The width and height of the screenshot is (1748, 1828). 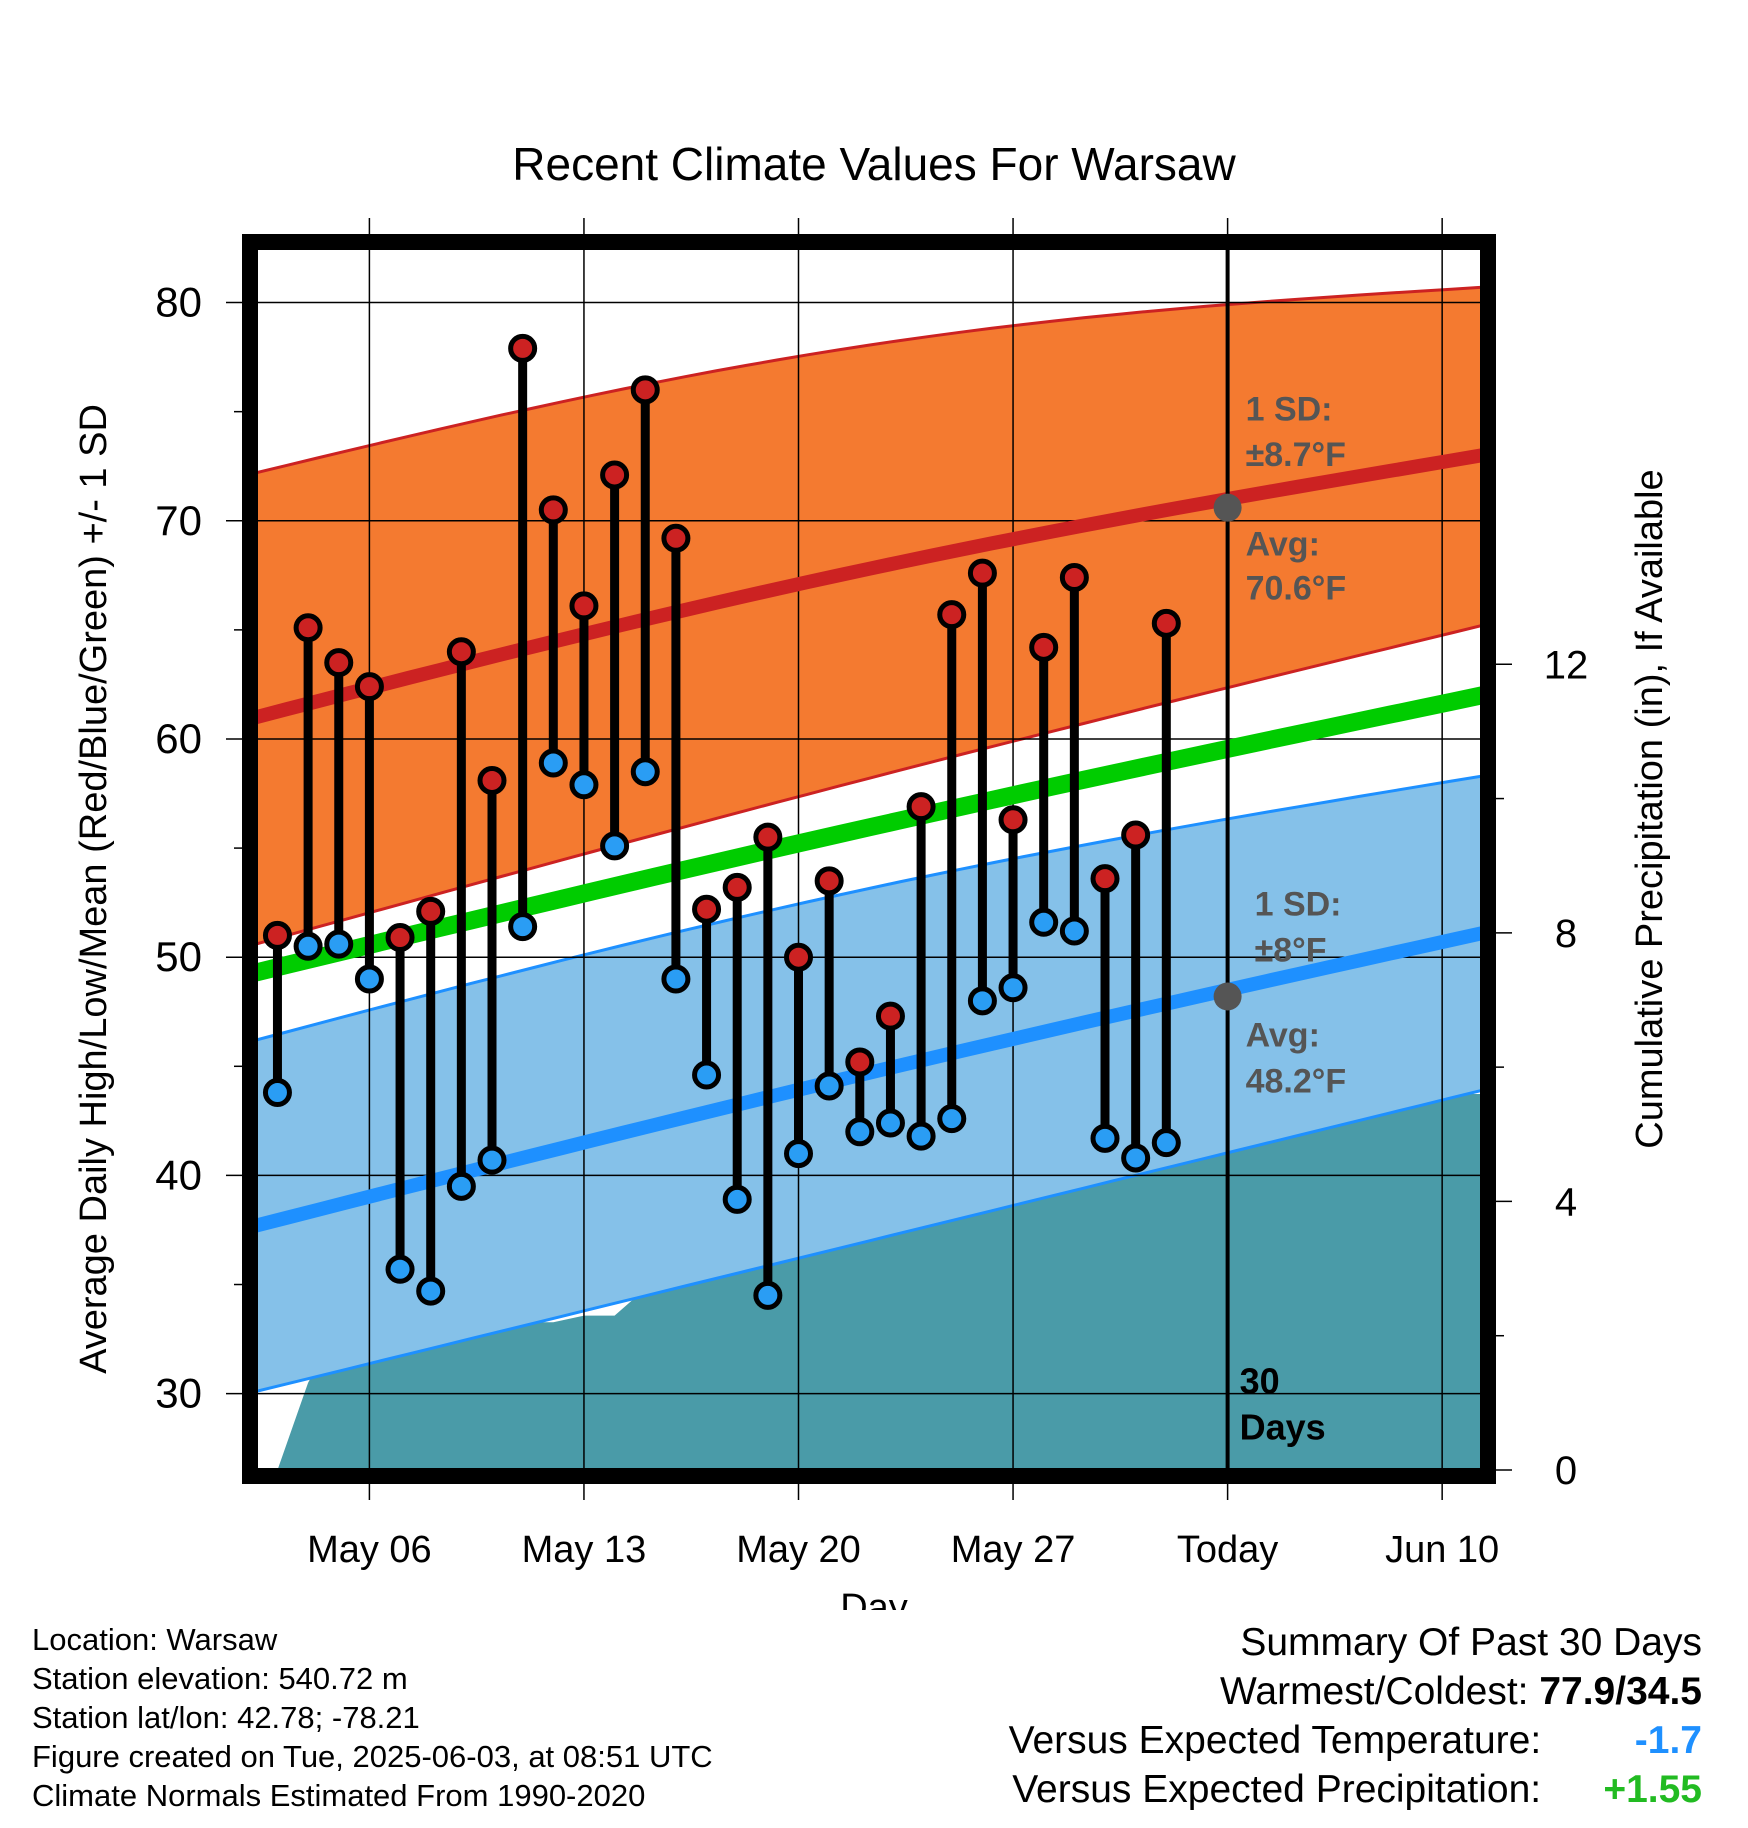 What do you see at coordinates (1277, 1789) in the screenshot?
I see `precip-label: Versus Expected Precipitation:` at bounding box center [1277, 1789].